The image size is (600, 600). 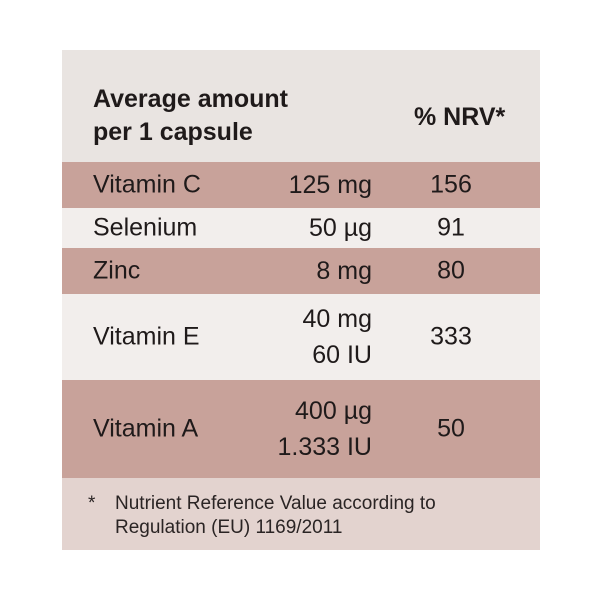 I want to click on amount-value: 125 mg, so click(x=330, y=185).